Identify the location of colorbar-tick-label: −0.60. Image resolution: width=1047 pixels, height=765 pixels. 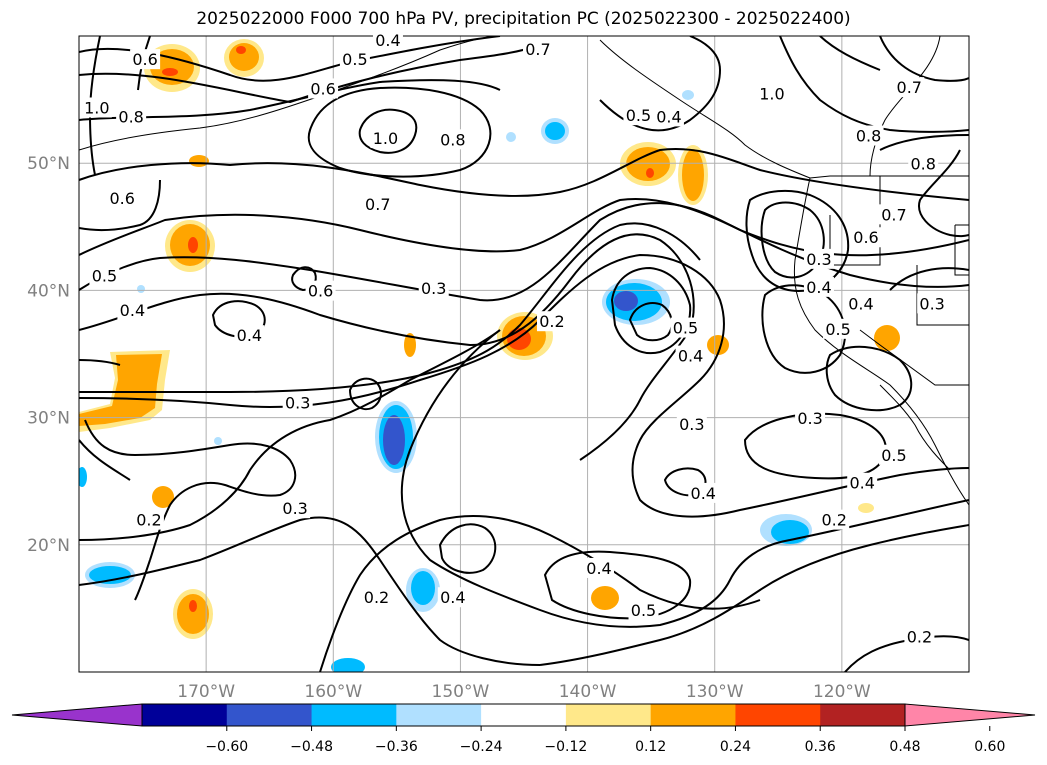
(226, 747).